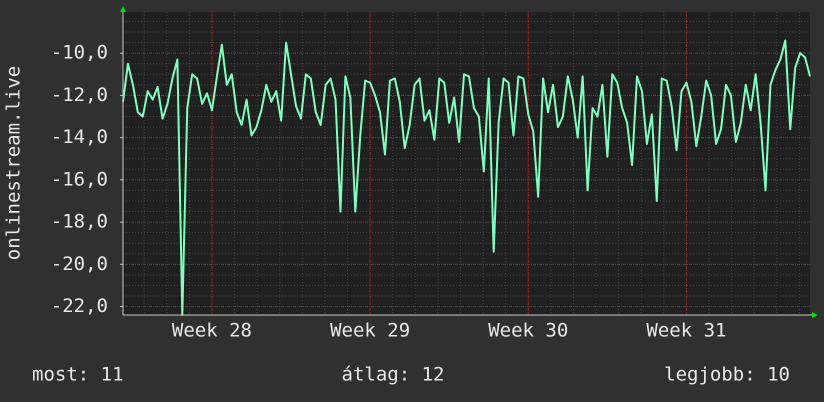 The image size is (824, 402). What do you see at coordinates (686, 331) in the screenshot?
I see `x-tick-label: Week 31` at bounding box center [686, 331].